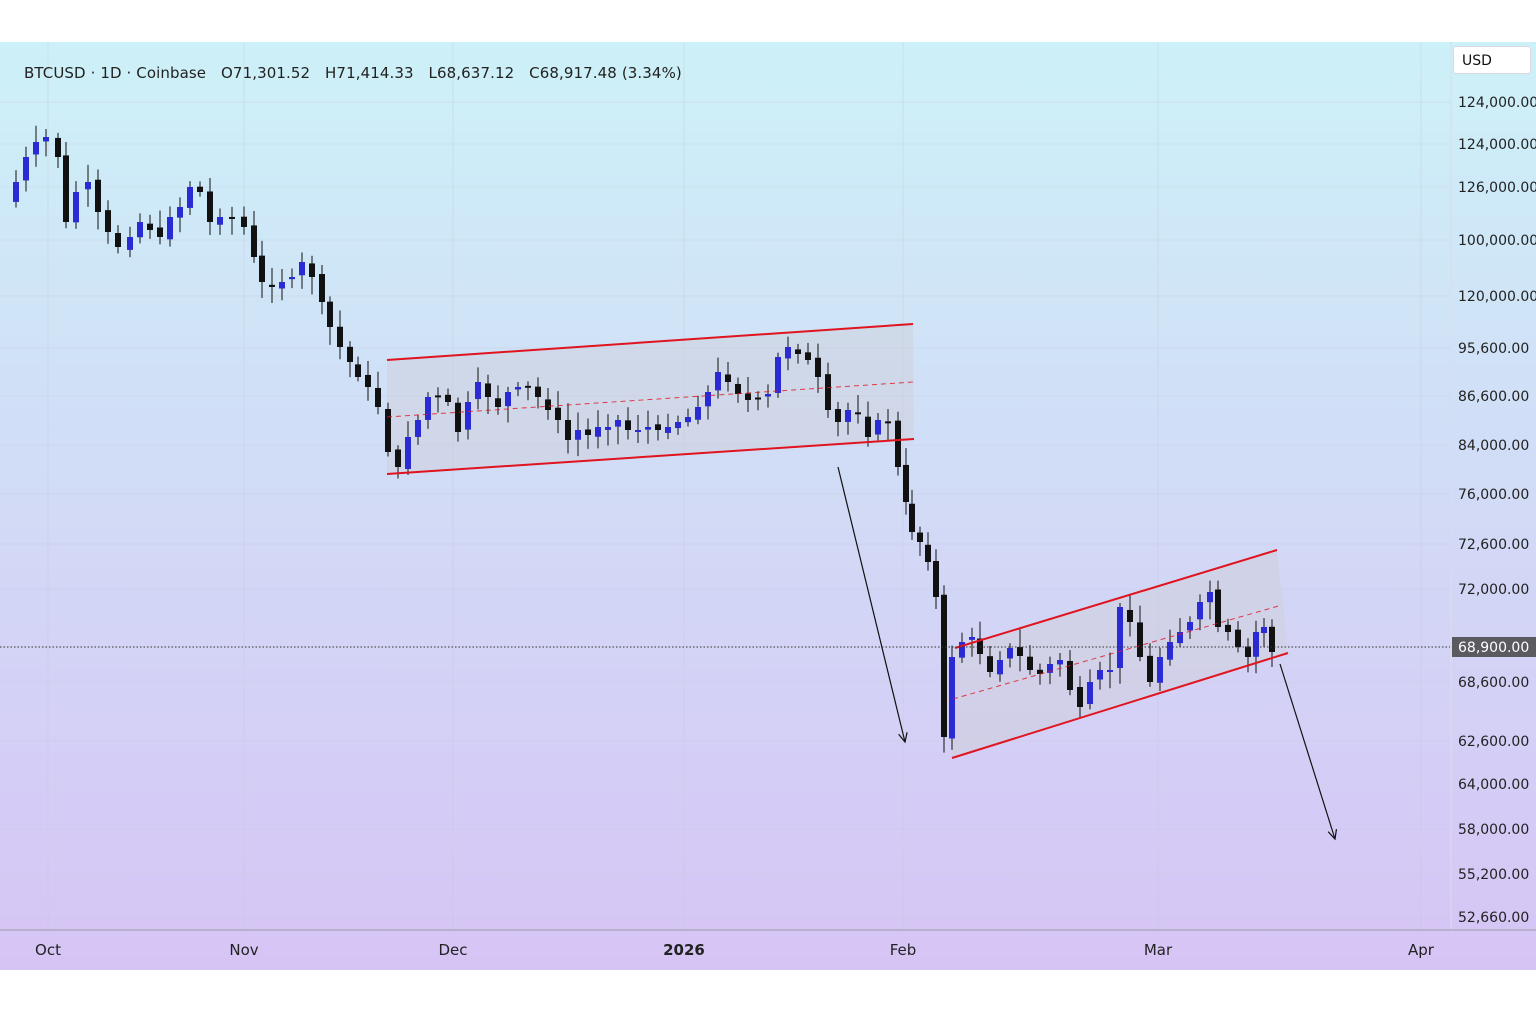 Image resolution: width=1536 pixels, height=1024 pixels. Describe the element at coordinates (111, 73) in the screenshot. I see `interval-label: 1D` at that location.